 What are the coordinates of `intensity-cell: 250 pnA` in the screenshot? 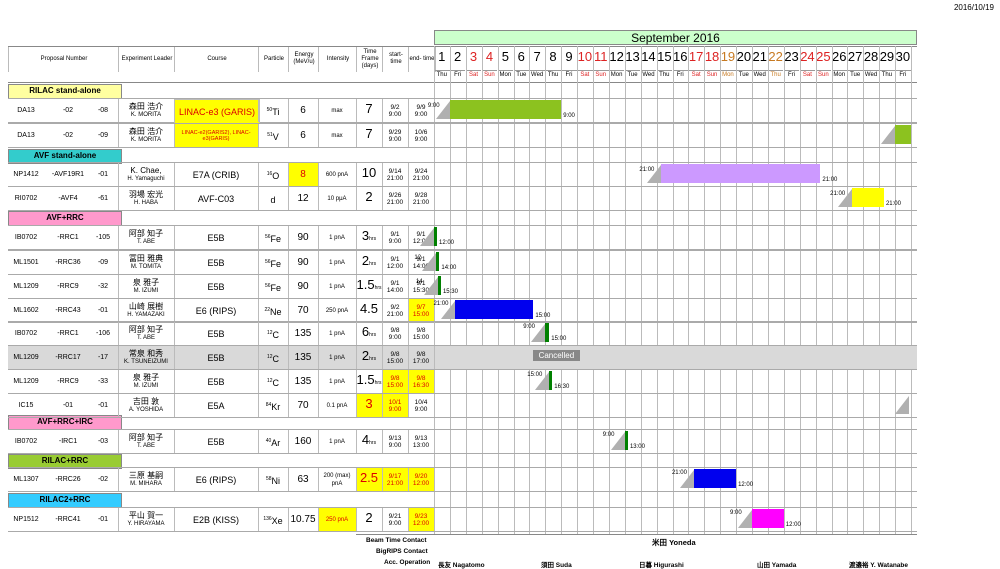 It's located at (337, 310).